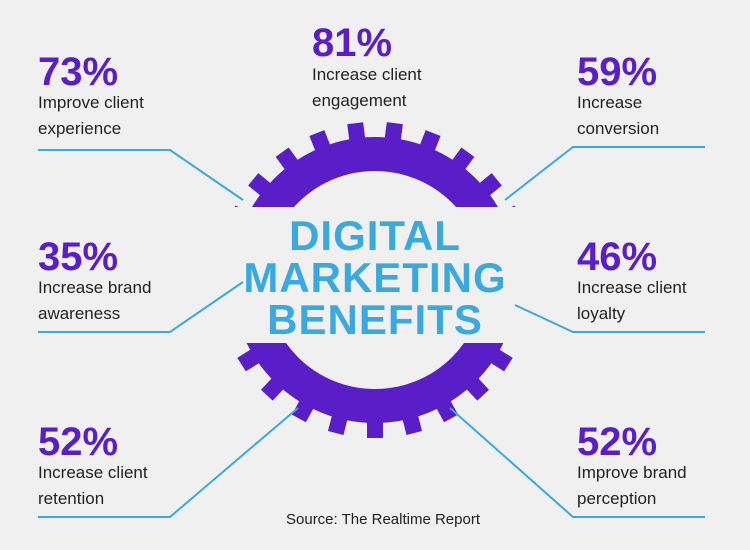  What do you see at coordinates (616, 498) in the screenshot?
I see `stat-label: perception` at bounding box center [616, 498].